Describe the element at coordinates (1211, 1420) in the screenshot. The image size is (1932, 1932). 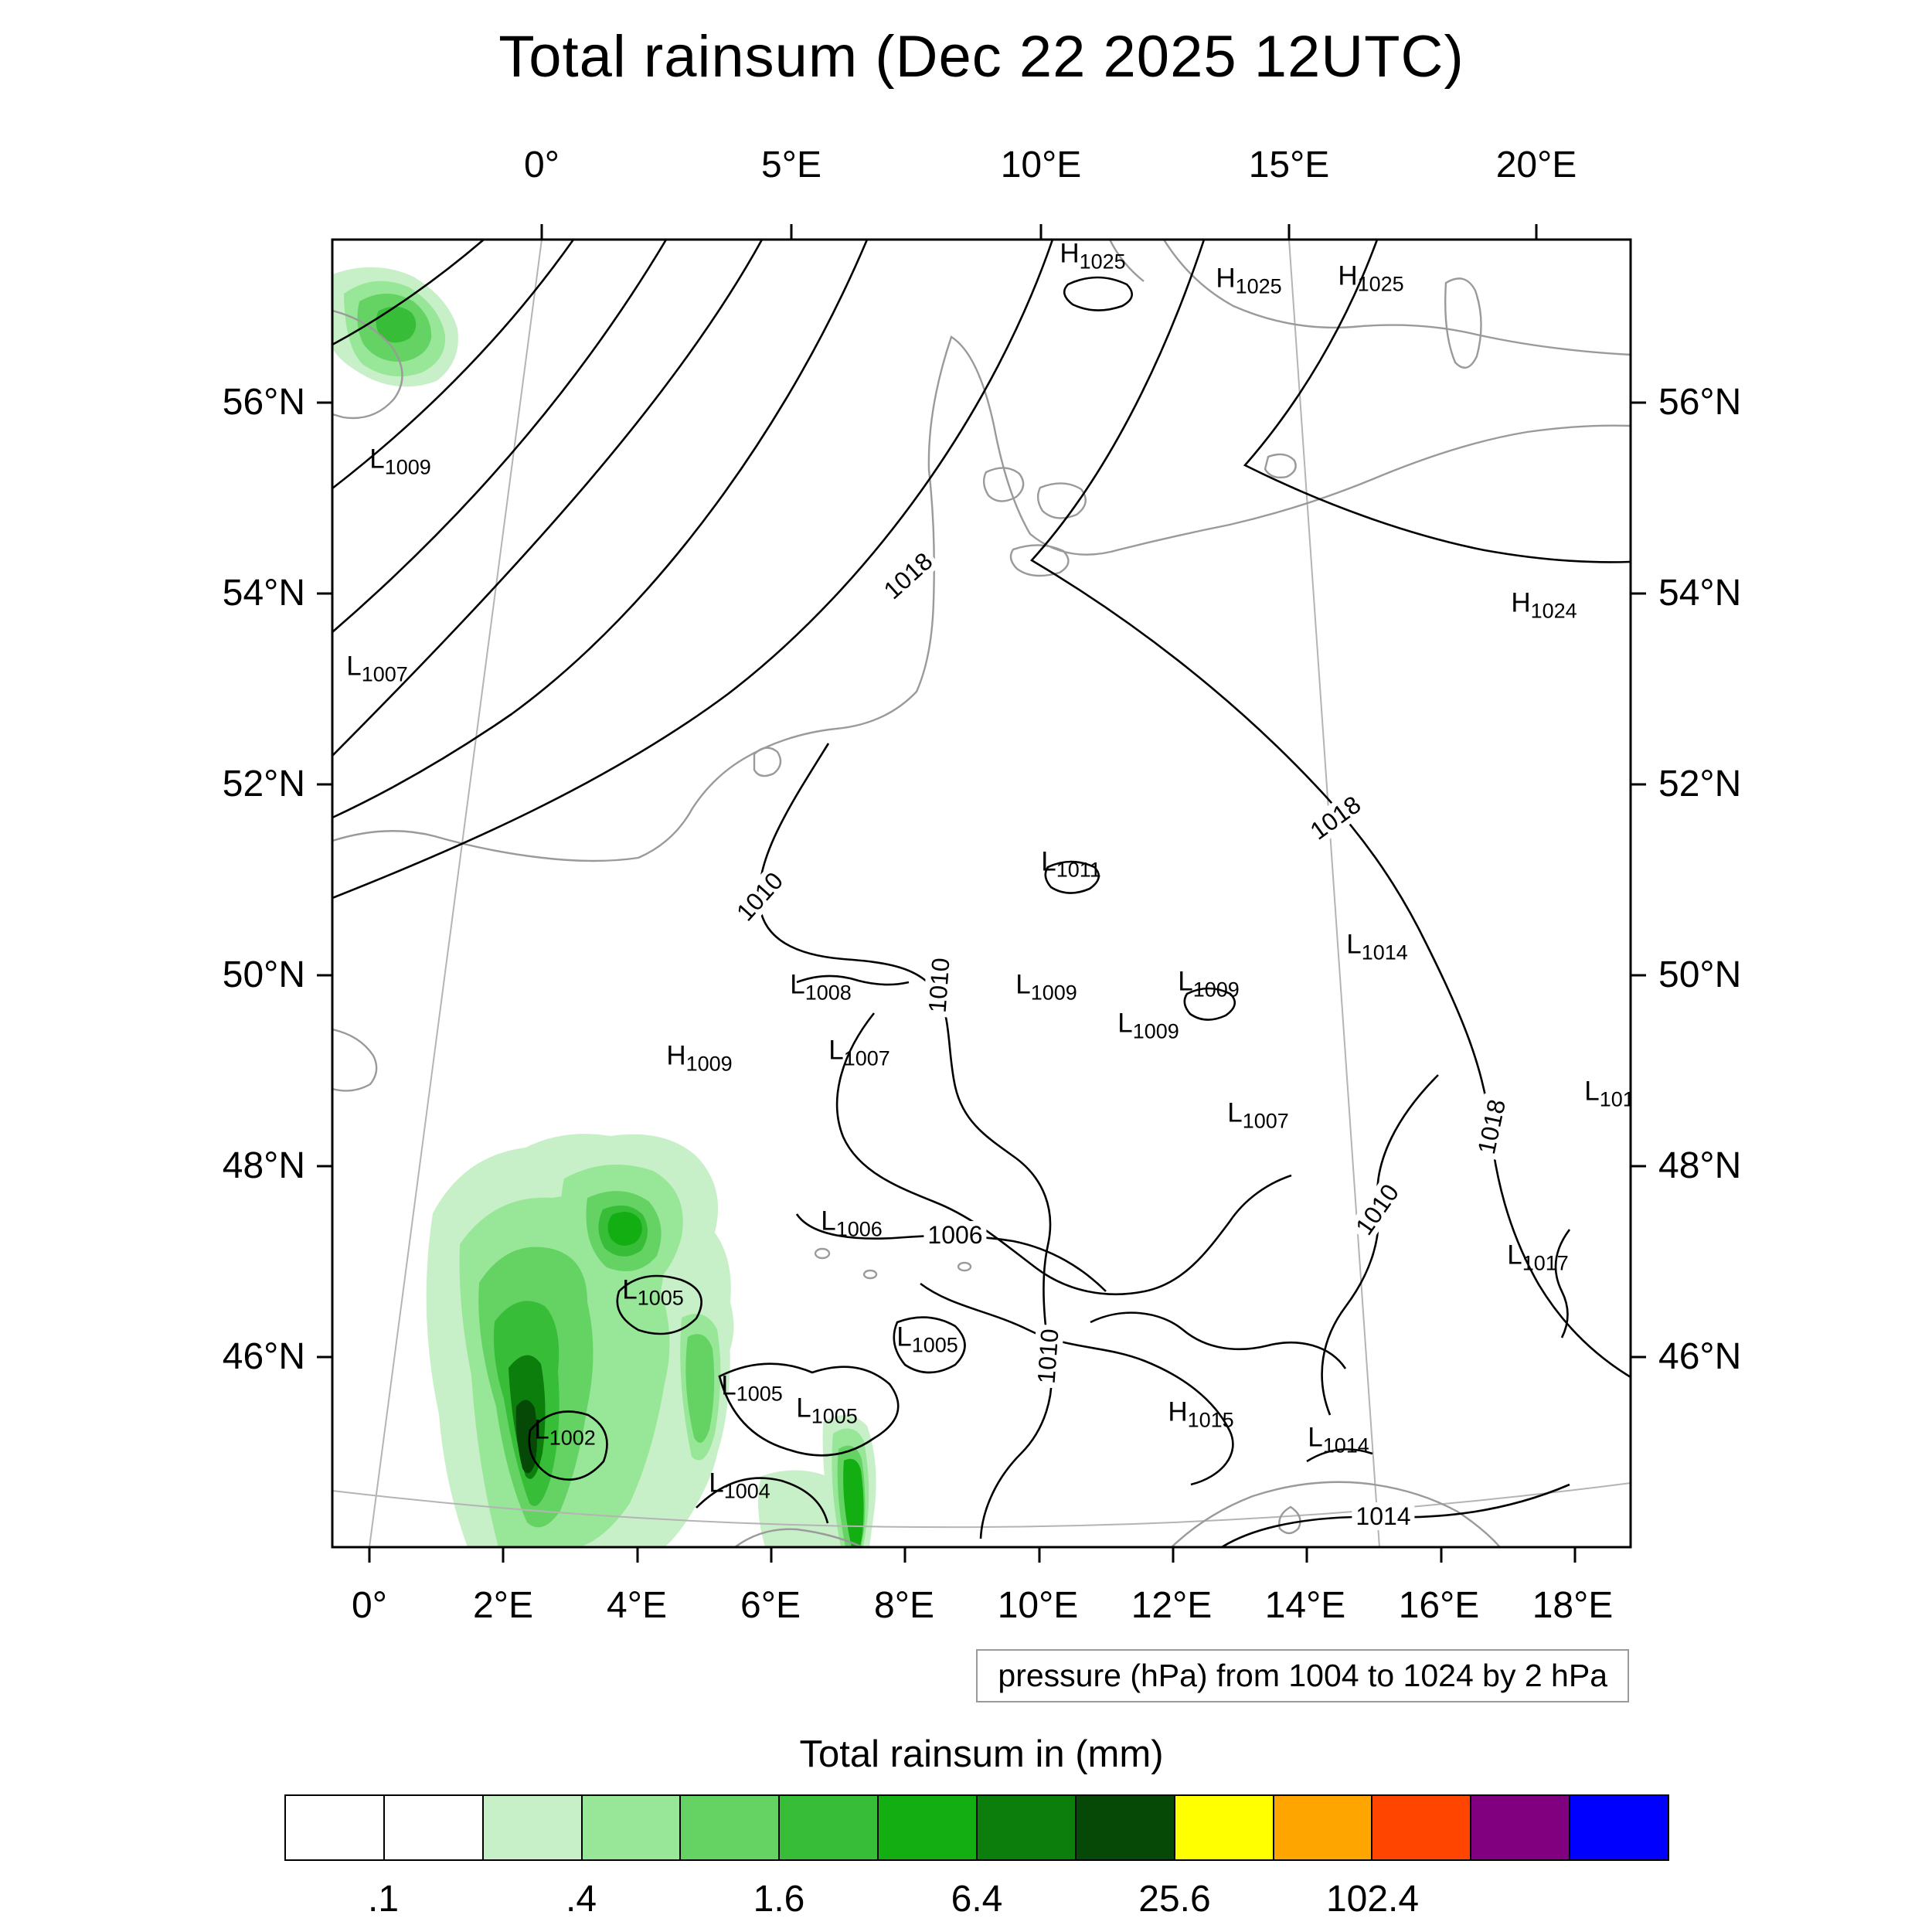
I see `pressure-center-value: 1015` at that location.